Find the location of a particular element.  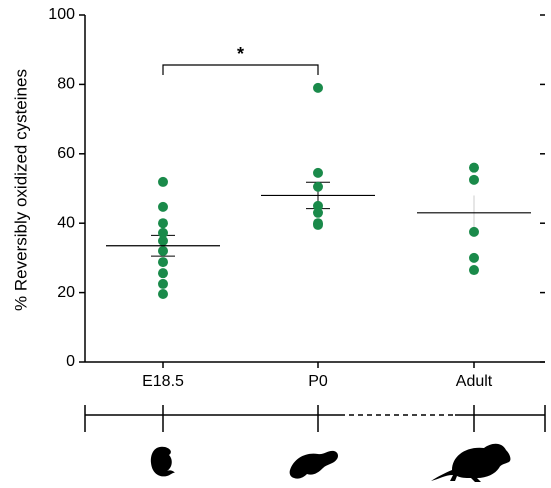

x-tick-label: E18.5 is located at coordinates (163, 381).